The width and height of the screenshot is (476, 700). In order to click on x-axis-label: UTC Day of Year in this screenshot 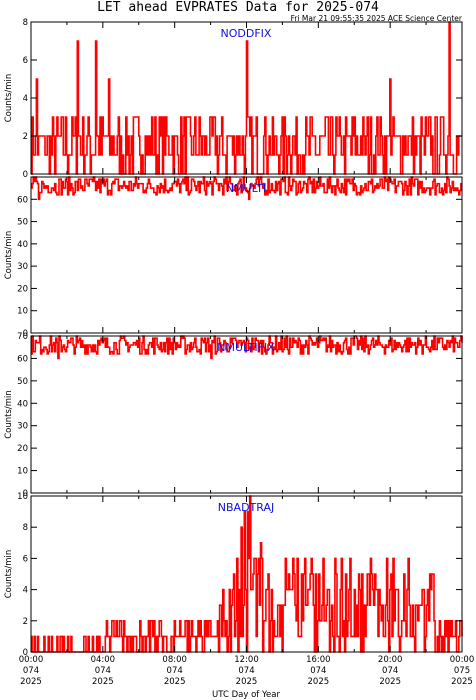, I will do `click(246, 695)`.